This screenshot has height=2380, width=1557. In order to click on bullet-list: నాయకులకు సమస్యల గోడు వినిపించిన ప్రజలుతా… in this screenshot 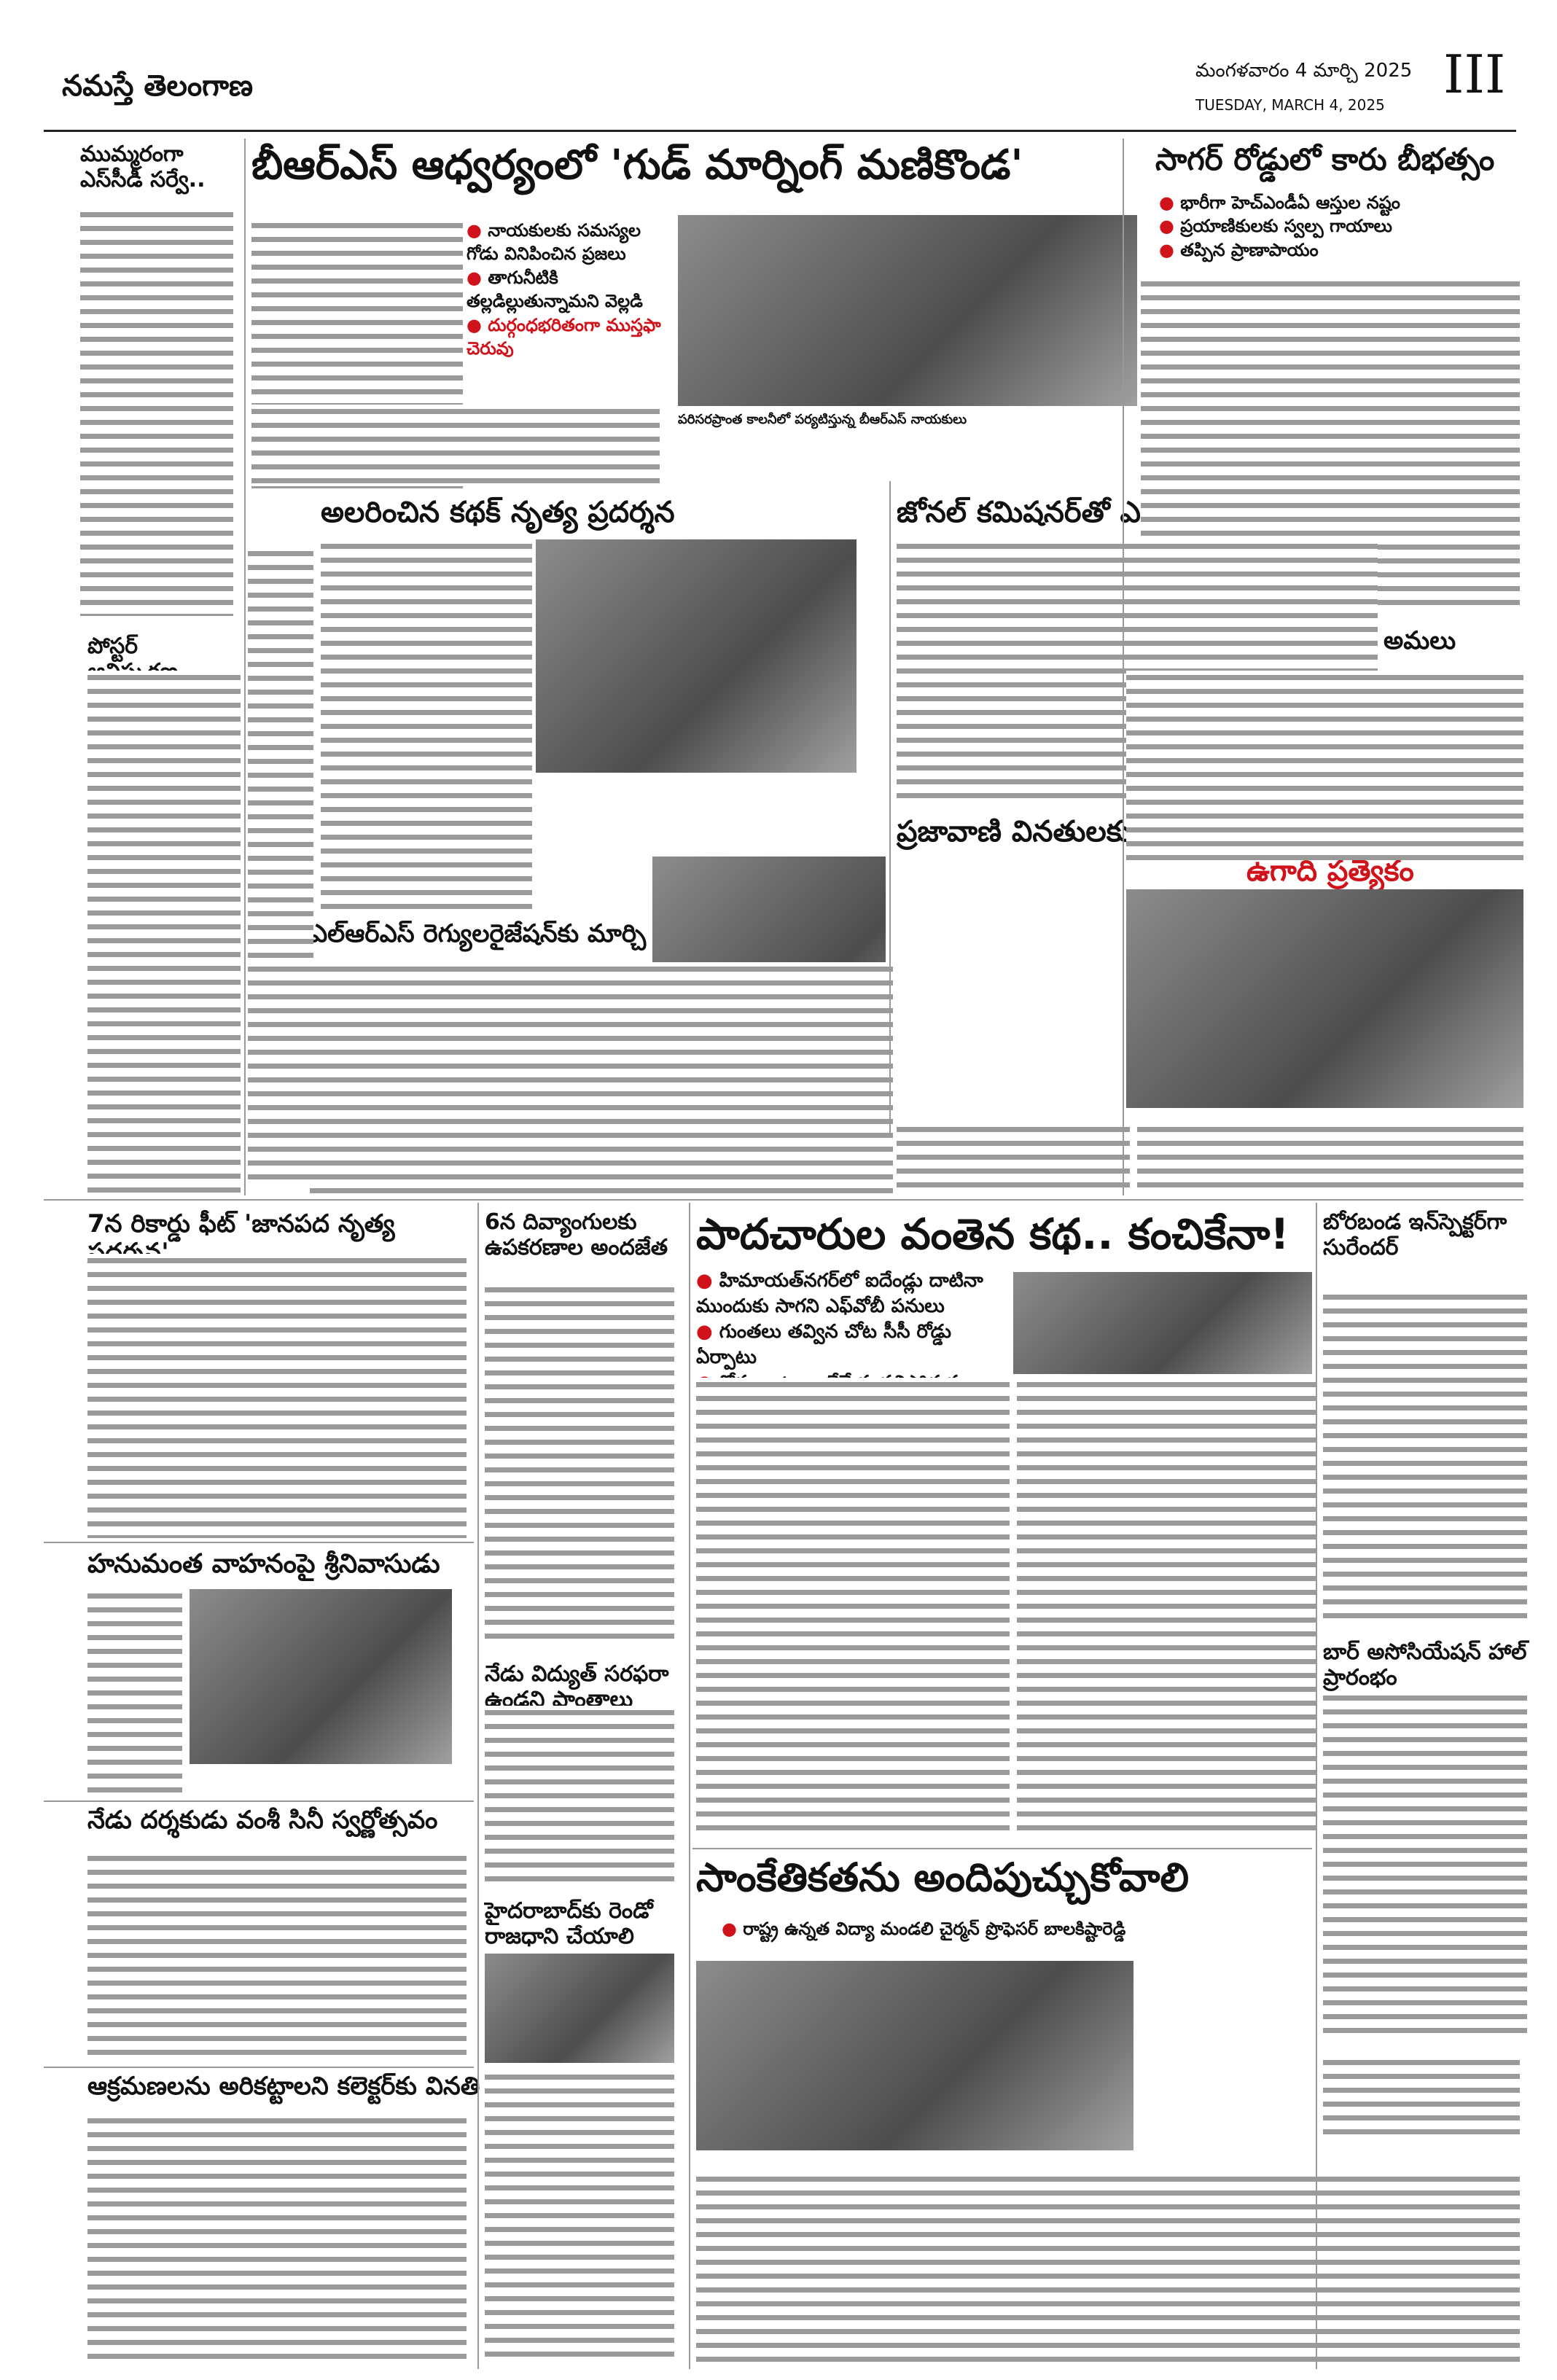, I will do `click(572, 289)`.